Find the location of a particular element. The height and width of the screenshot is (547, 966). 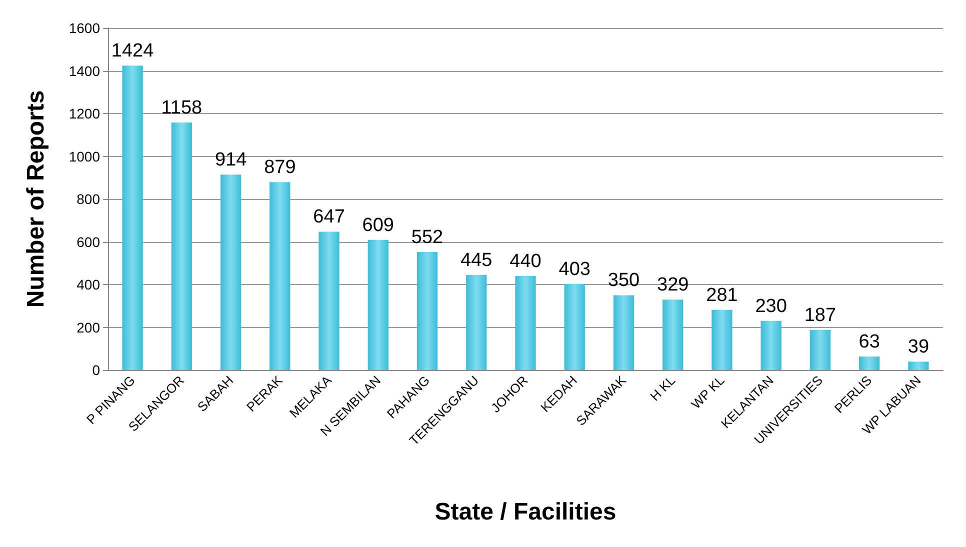

y-tick-label: 1600 is located at coordinates (84, 28).